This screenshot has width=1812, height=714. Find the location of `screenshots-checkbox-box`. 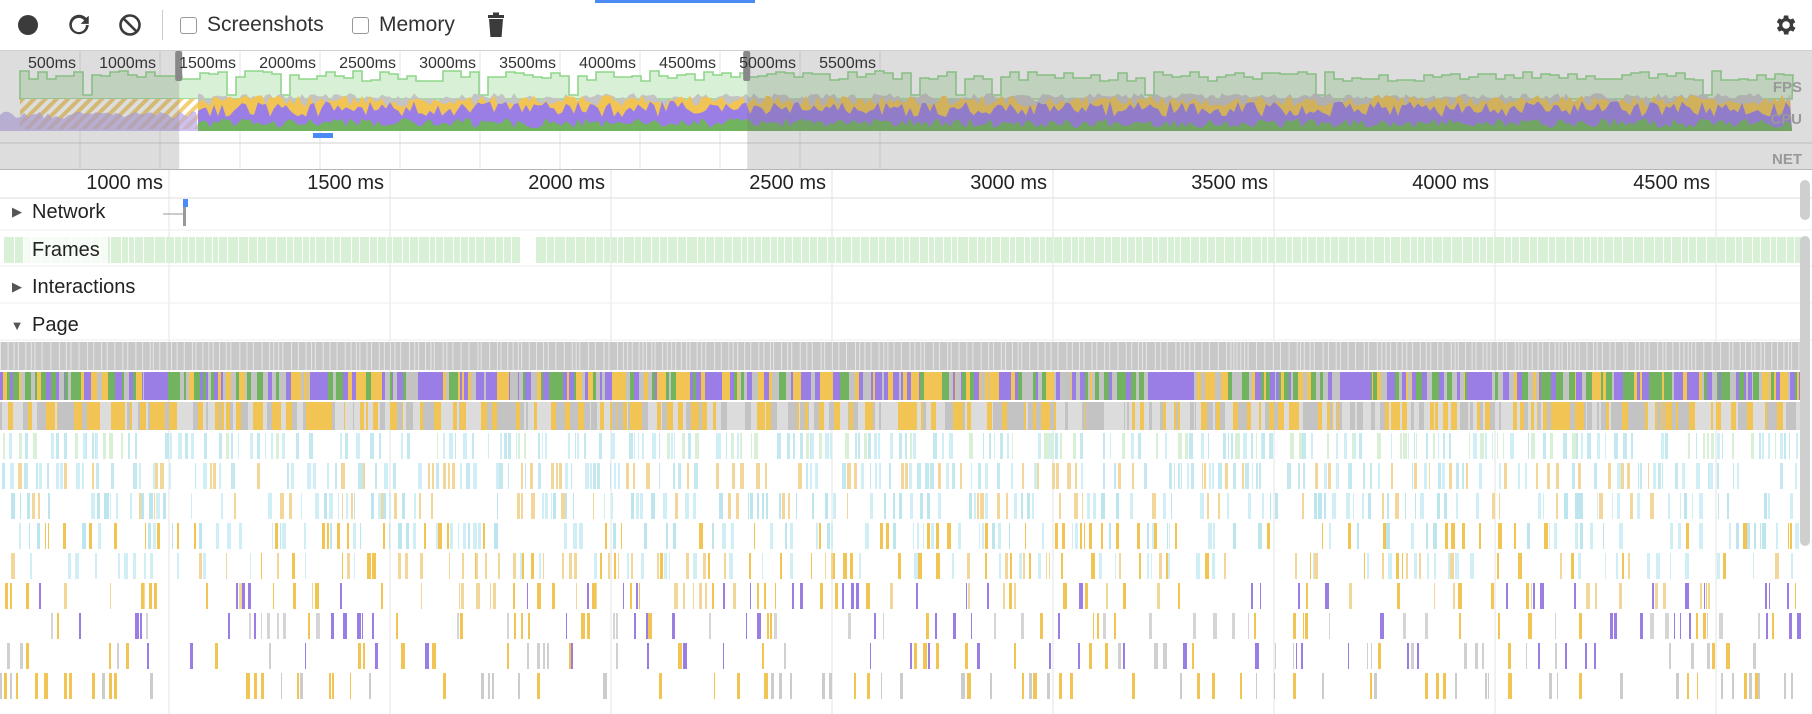

screenshots-checkbox-box is located at coordinates (188, 25).